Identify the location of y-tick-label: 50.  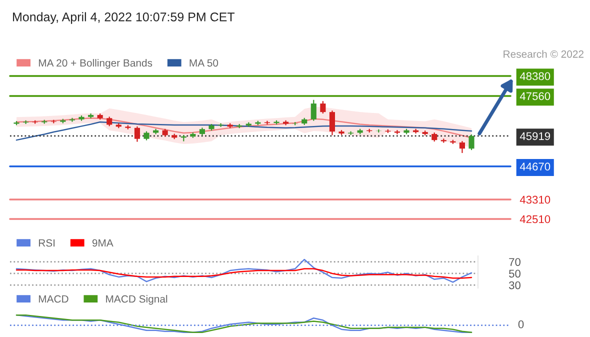
(514, 274).